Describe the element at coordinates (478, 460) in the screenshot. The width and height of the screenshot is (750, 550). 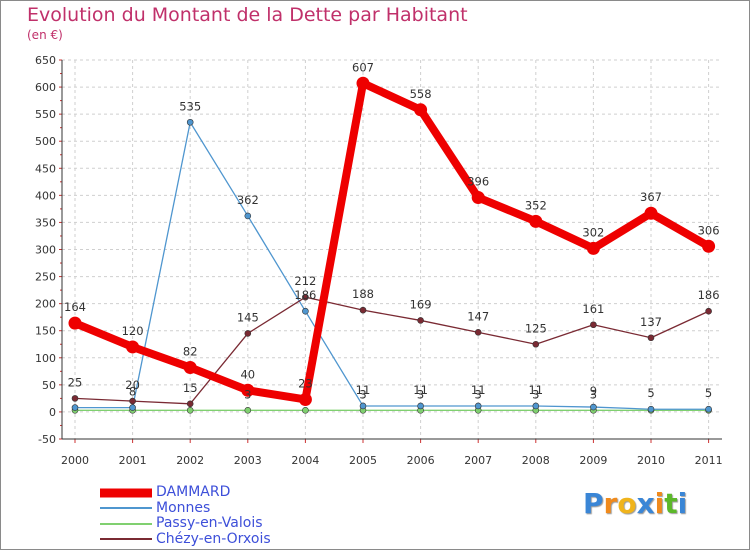
I see `x-tick-label: 2007` at that location.